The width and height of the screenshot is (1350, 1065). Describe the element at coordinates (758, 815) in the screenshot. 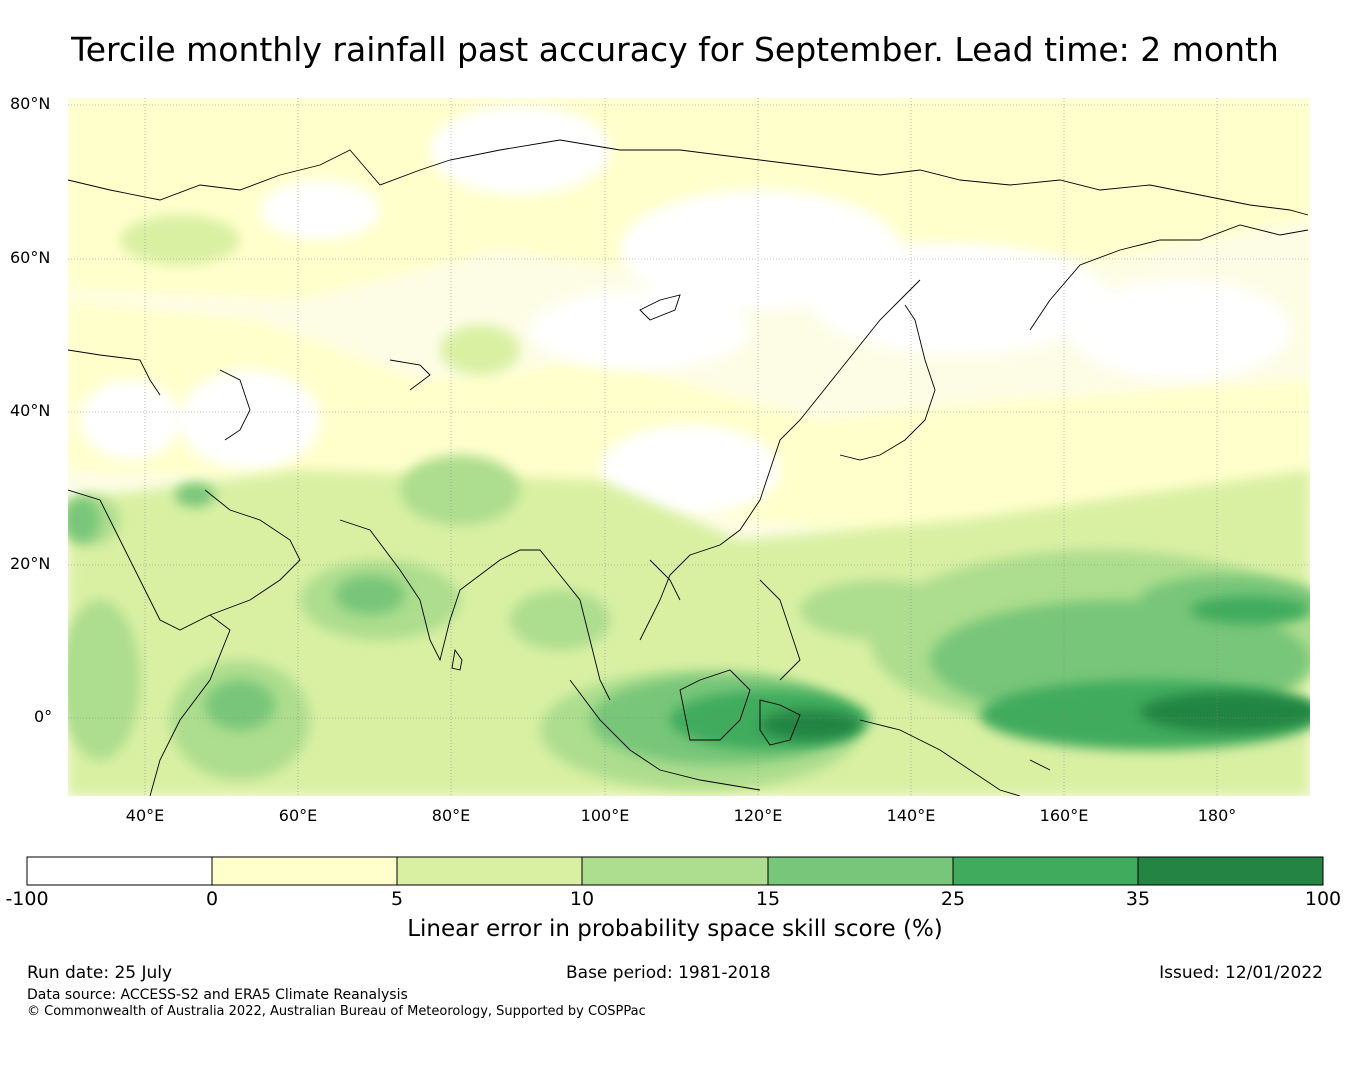

I see `lon-label-120e: 120°E` at that location.